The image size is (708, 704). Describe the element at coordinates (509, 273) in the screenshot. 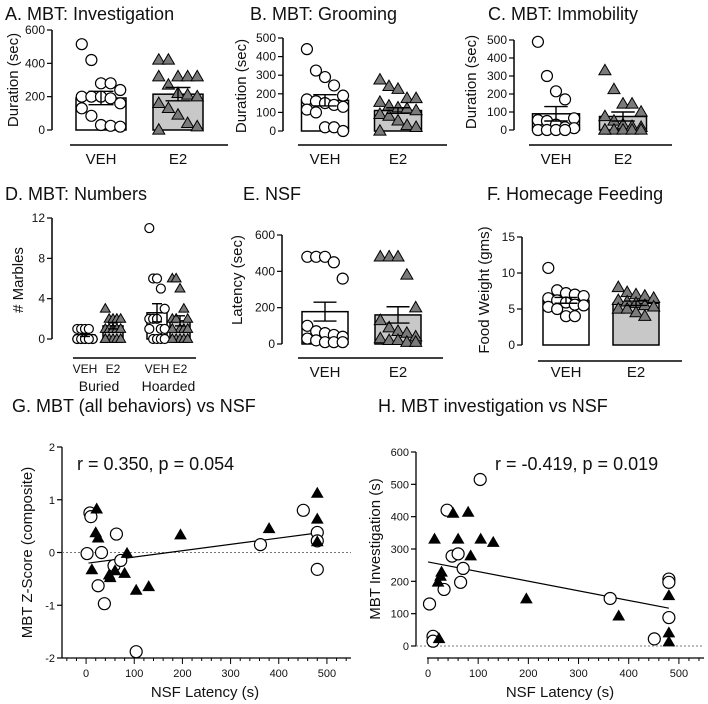

I see `y-tick-label: 10` at that location.